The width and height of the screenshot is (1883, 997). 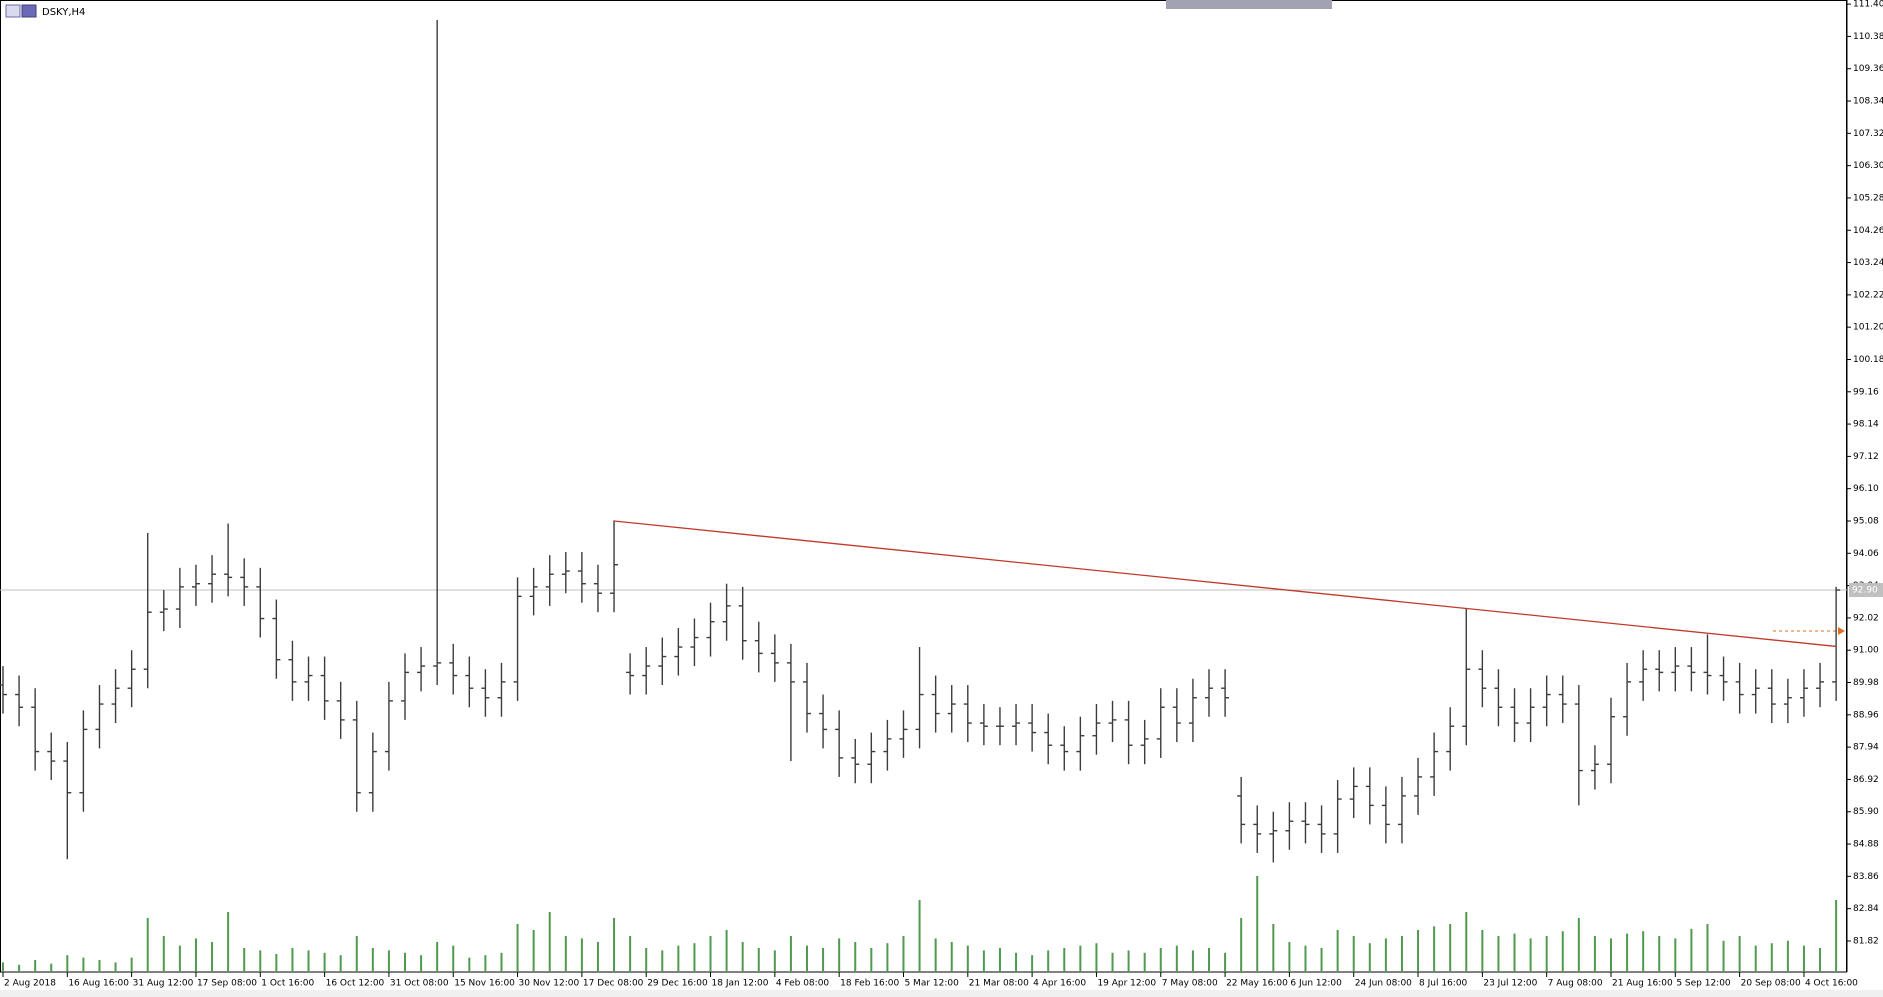 I want to click on x-tick-label: 29 Dec 16:00, so click(x=677, y=984).